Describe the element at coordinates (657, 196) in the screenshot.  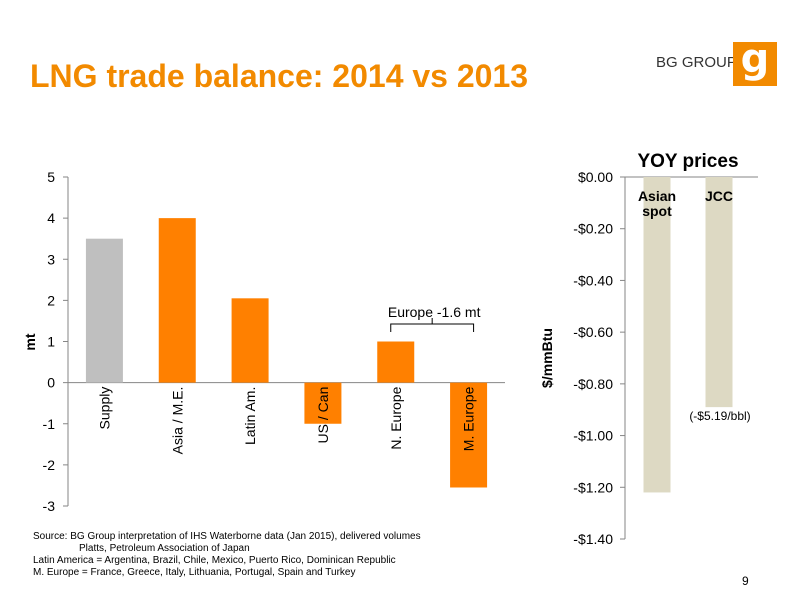
I see `yoy-category-label: Asian` at that location.